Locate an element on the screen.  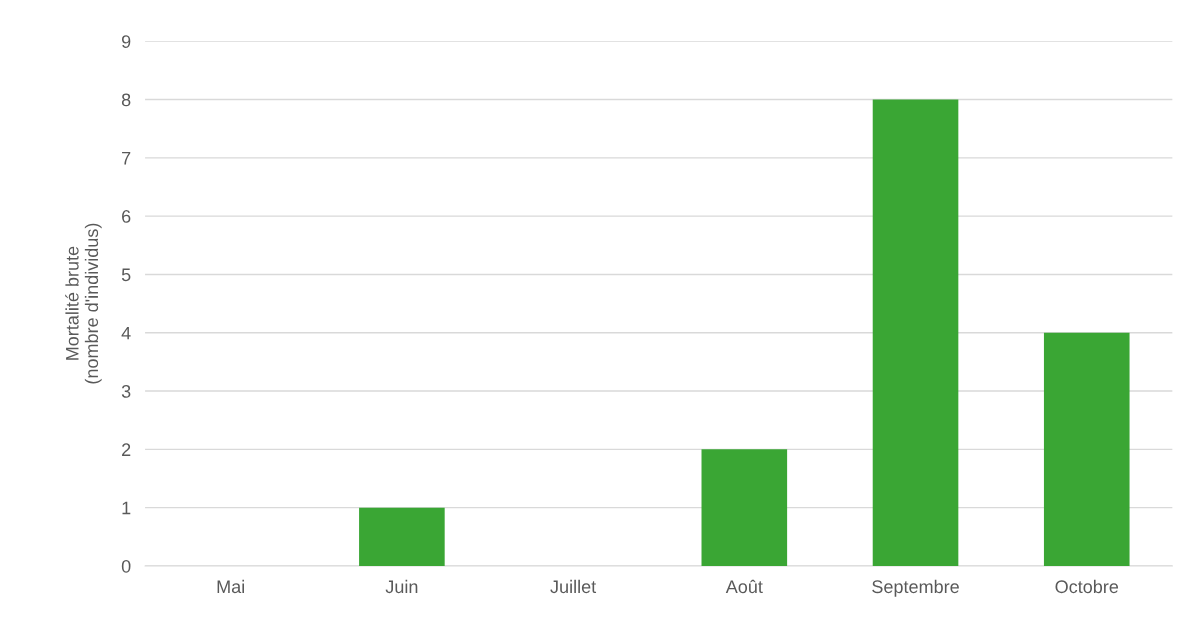
x-tick-label: Septembre is located at coordinates (915, 588).